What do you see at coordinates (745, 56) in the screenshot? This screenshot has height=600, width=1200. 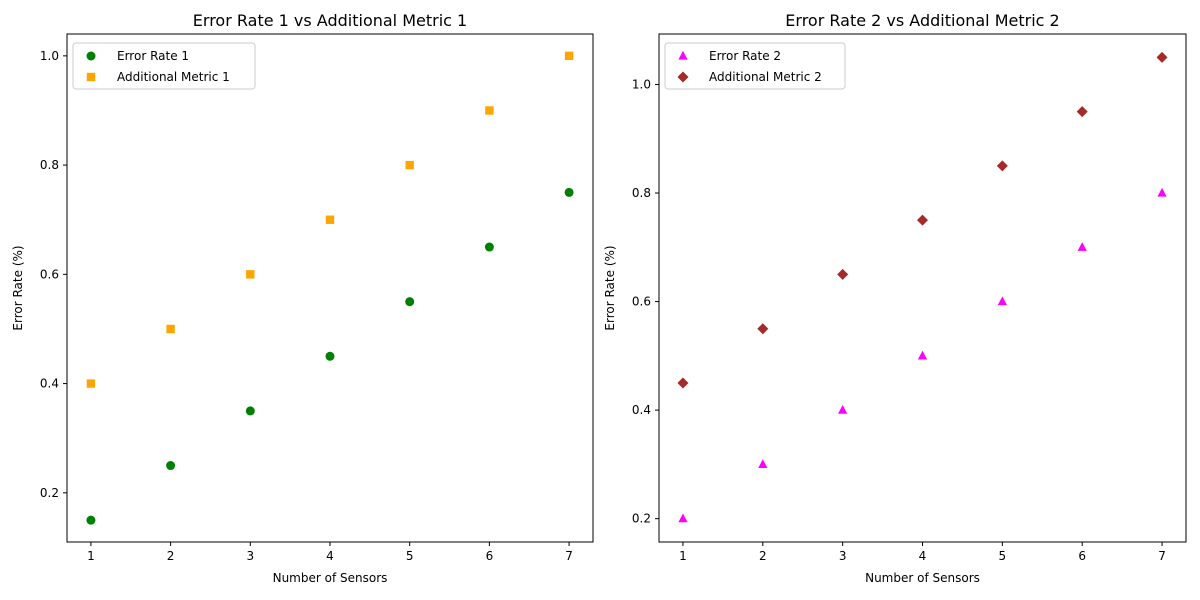 I see `legend-label: Error Rate 2` at bounding box center [745, 56].